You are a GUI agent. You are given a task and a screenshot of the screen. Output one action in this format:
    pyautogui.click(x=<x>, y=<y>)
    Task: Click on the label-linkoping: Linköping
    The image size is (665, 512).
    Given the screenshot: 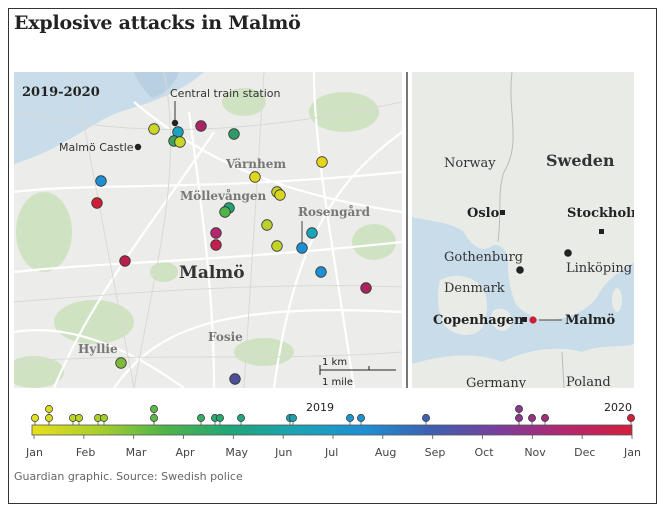 What is the action you would take?
    pyautogui.click(x=599, y=268)
    